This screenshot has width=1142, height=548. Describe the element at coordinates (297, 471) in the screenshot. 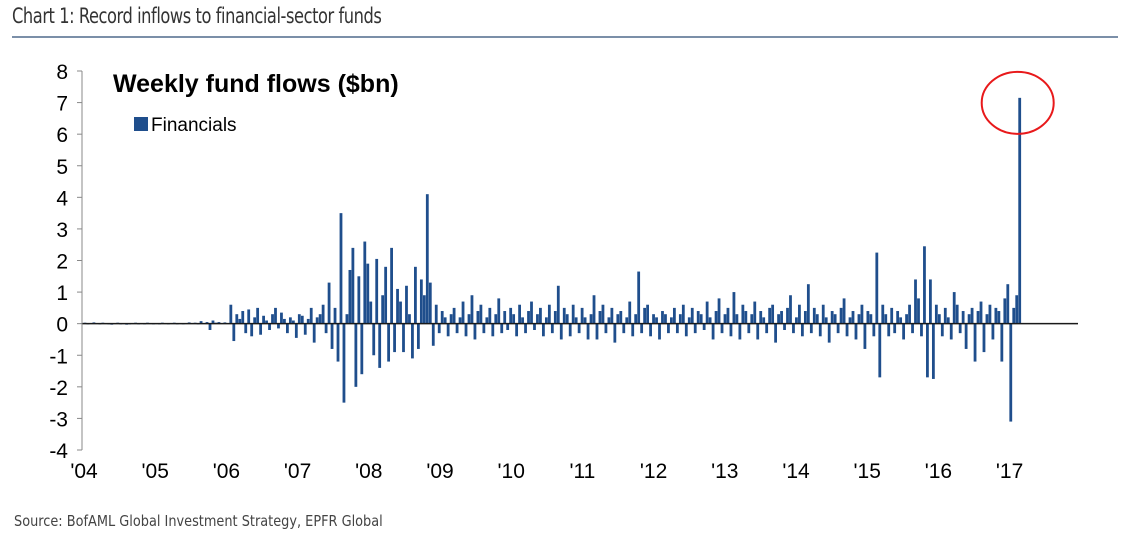

I see `x-tick-label: '07` at that location.